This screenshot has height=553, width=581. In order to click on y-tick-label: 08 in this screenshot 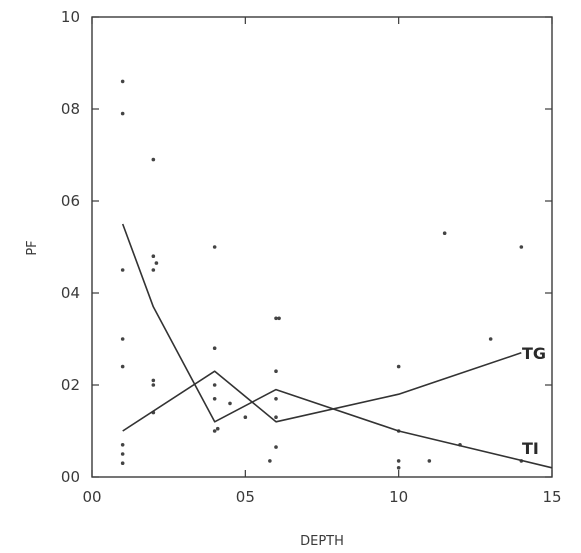, I will do `click(70, 109)`.